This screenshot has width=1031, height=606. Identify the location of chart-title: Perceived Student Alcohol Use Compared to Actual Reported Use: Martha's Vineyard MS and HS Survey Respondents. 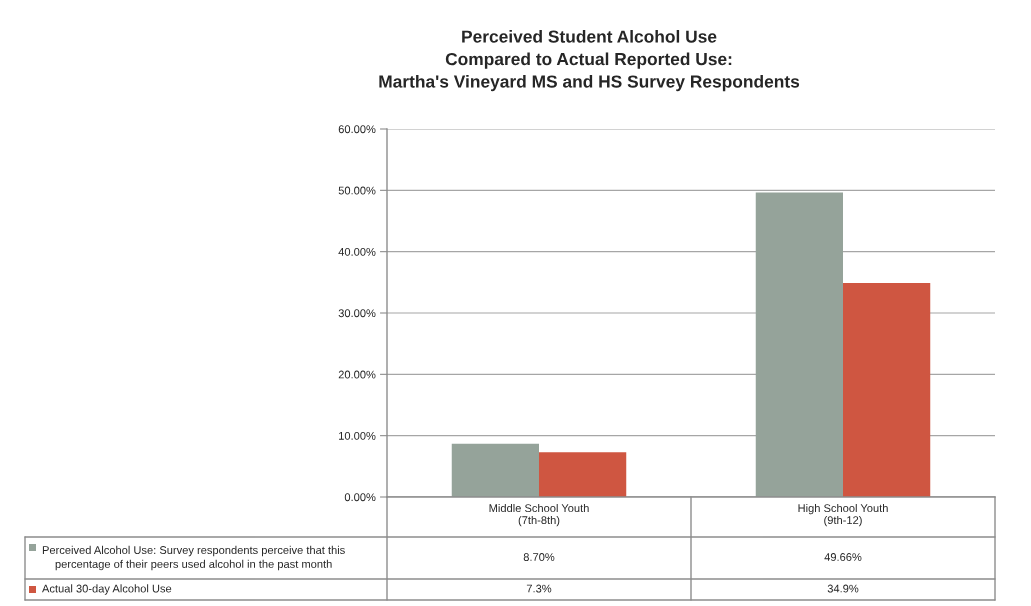
(589, 61).